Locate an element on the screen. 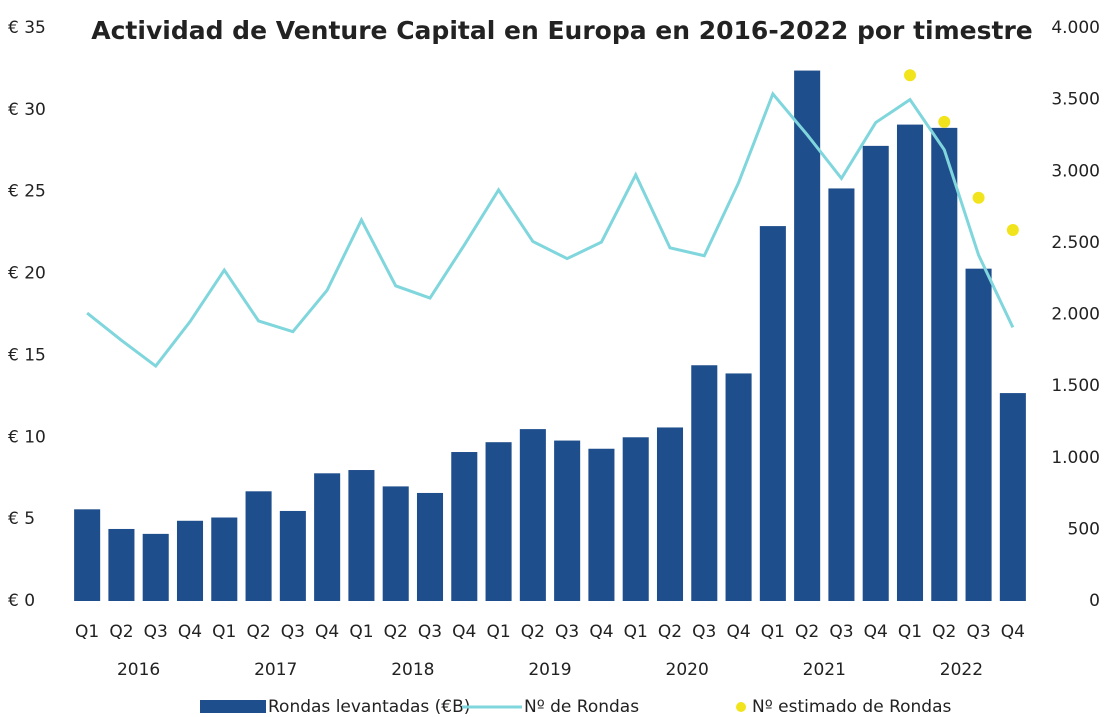  y2-tick-label: 3.000 is located at coordinates (1075, 171).